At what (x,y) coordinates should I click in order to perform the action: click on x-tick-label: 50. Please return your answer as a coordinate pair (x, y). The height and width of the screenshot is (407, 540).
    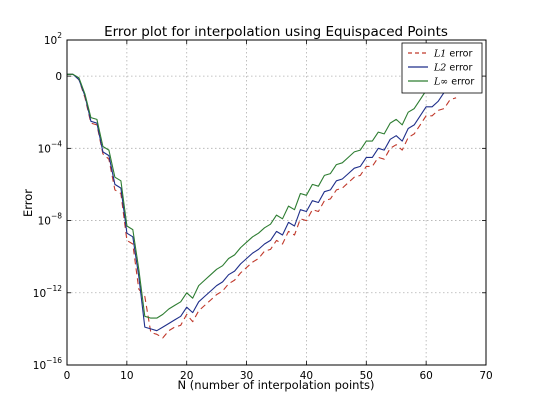
    Looking at the image, I should click on (366, 376).